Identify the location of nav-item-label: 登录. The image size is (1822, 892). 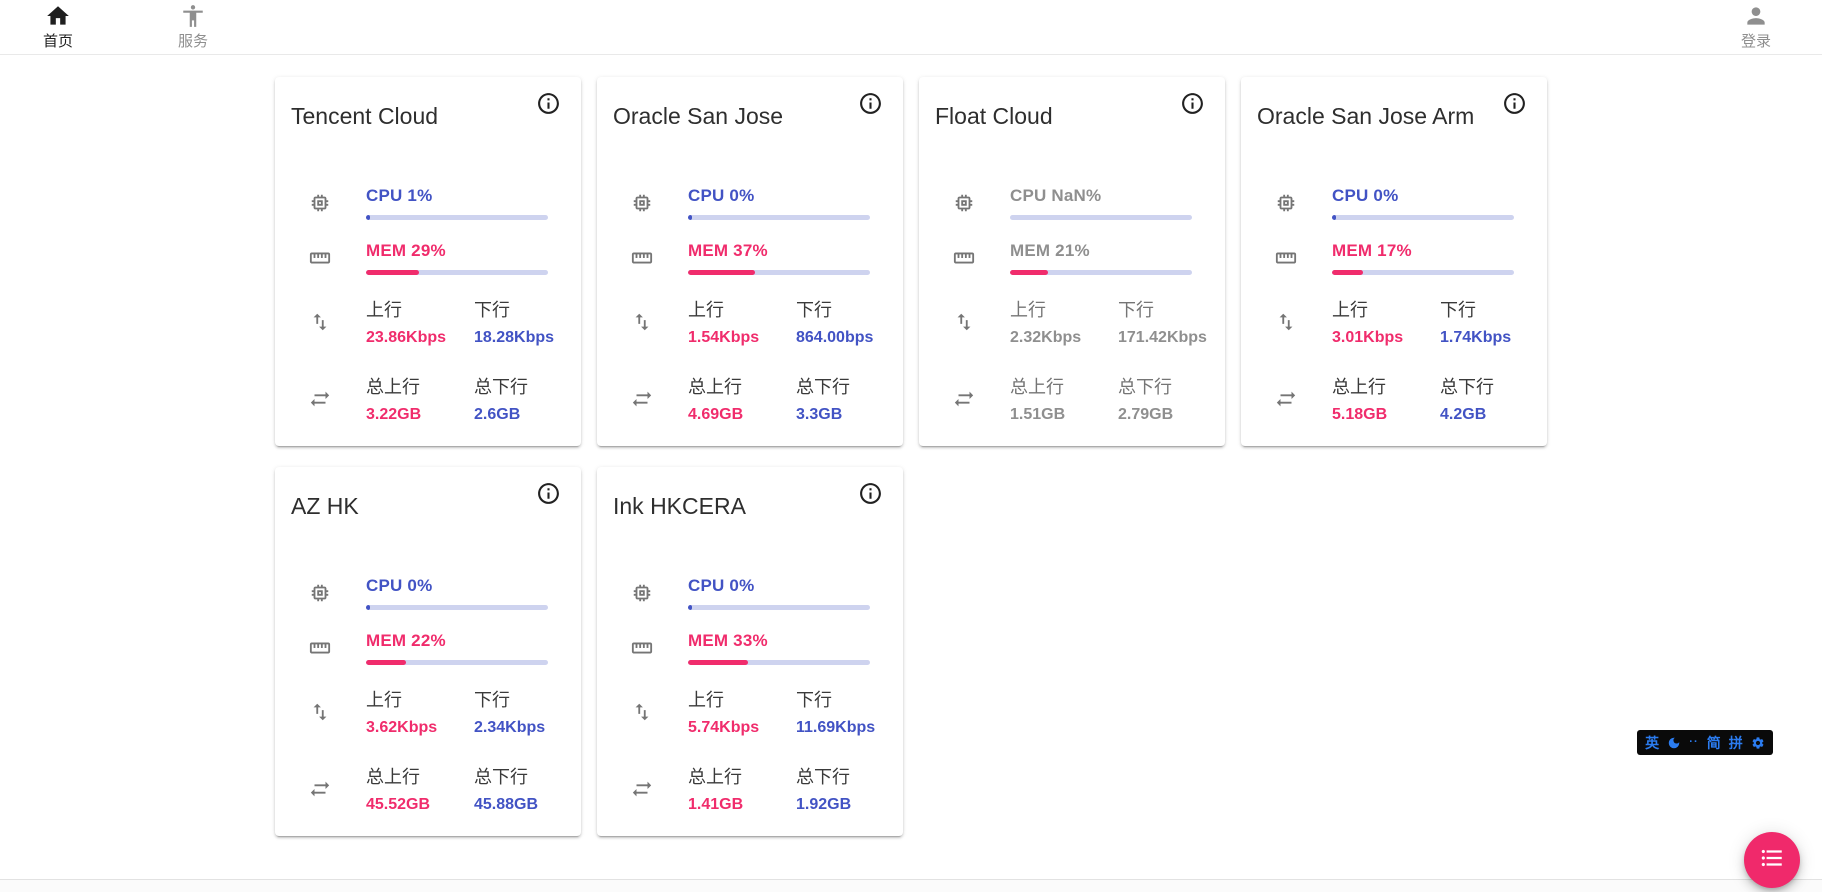
(1755, 41).